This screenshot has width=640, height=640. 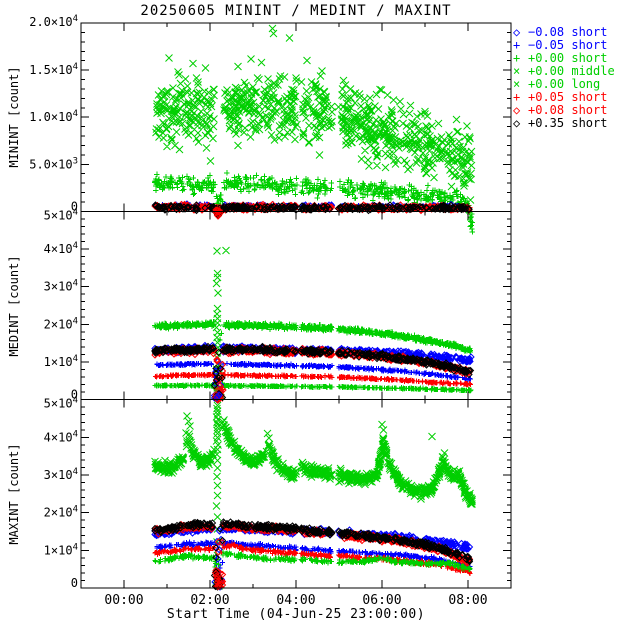 I want to click on legend-item: × +0.00 long, so click(x=564, y=84).